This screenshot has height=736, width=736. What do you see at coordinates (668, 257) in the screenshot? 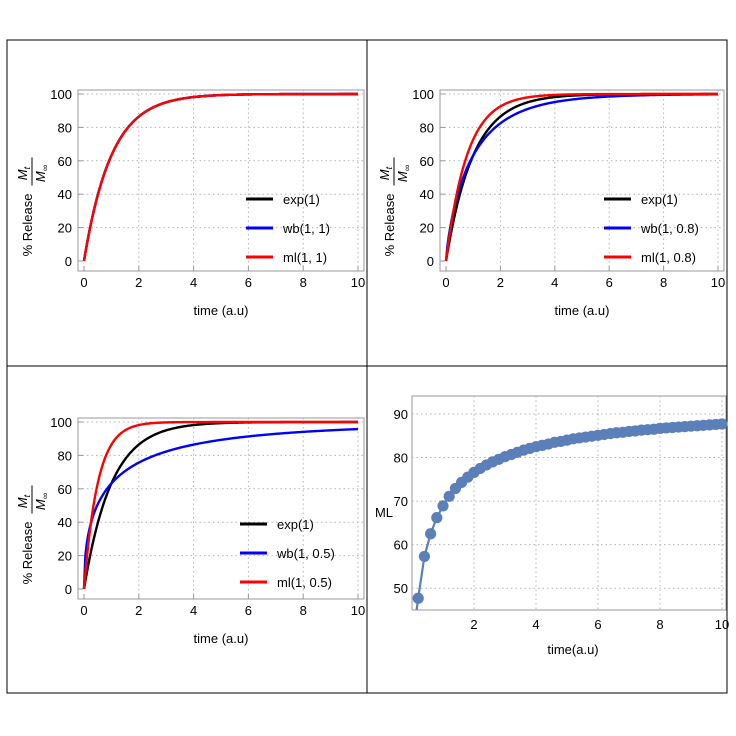
I see `legend-label-2: ml(1, 0.8)` at bounding box center [668, 257].